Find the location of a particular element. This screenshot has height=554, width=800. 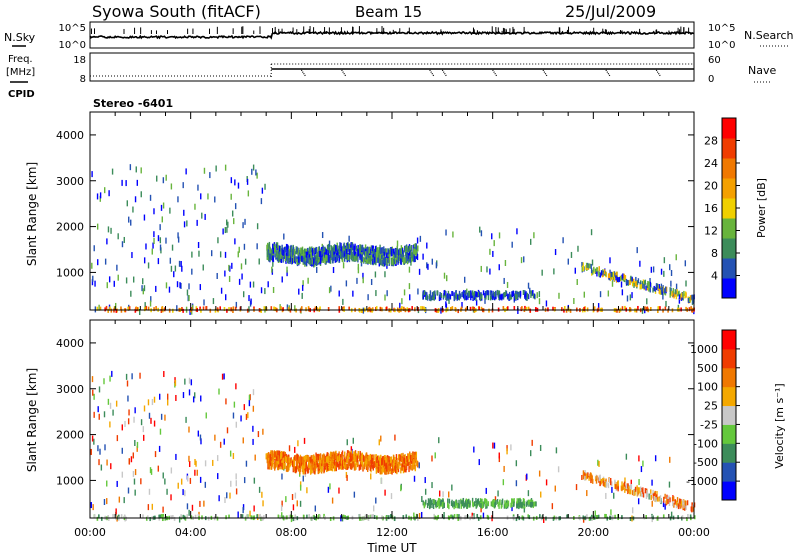

xtick-label: 20:00 is located at coordinates (593, 532).